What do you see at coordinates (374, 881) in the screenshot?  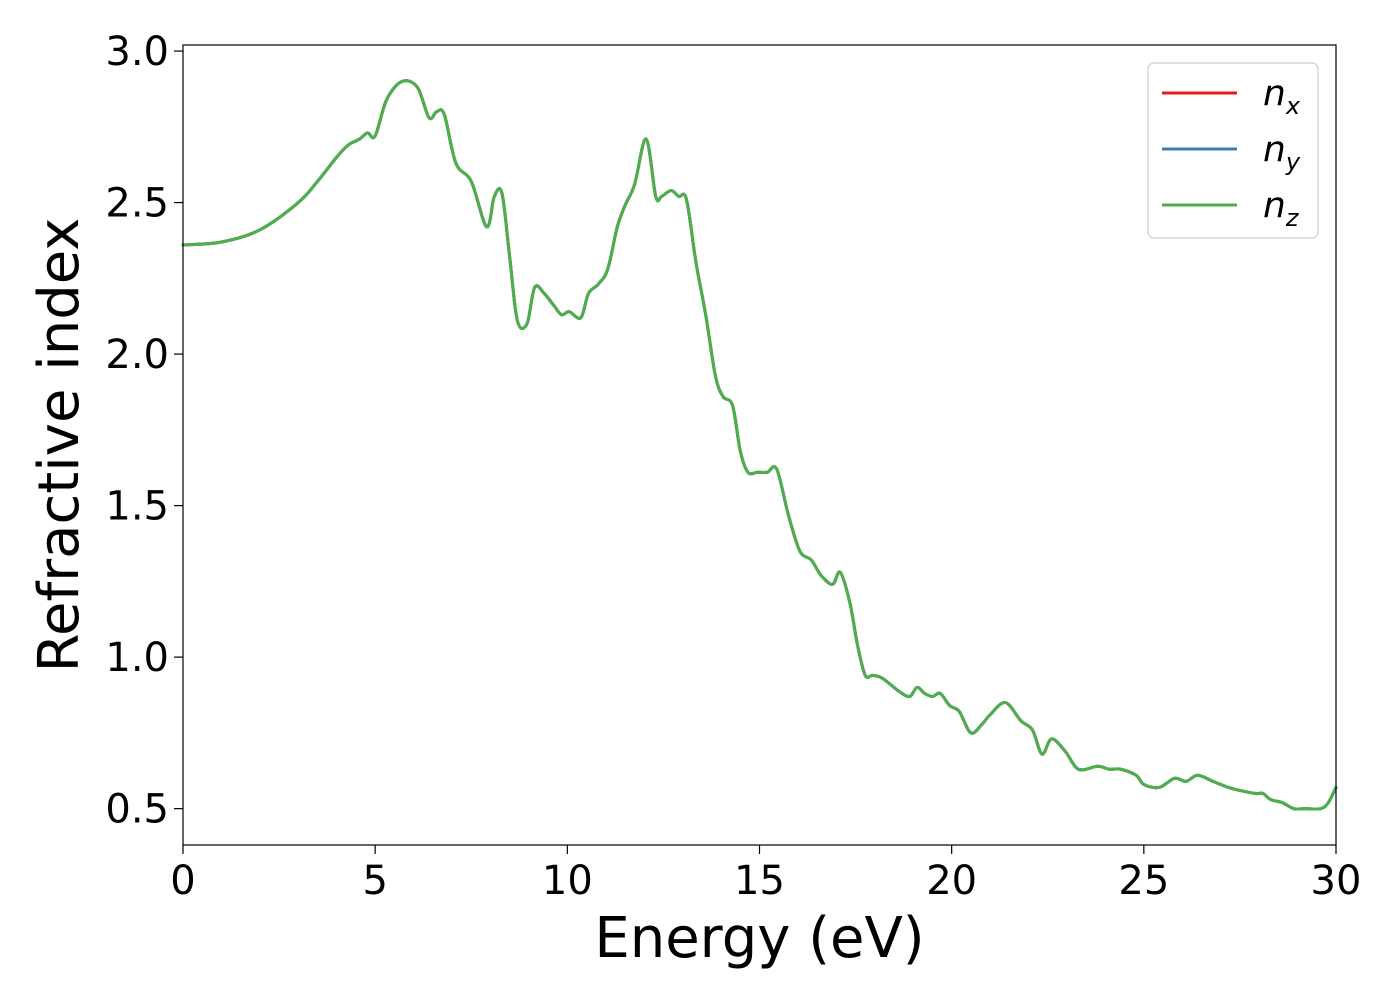 I see `x-tick-label: 5` at bounding box center [374, 881].